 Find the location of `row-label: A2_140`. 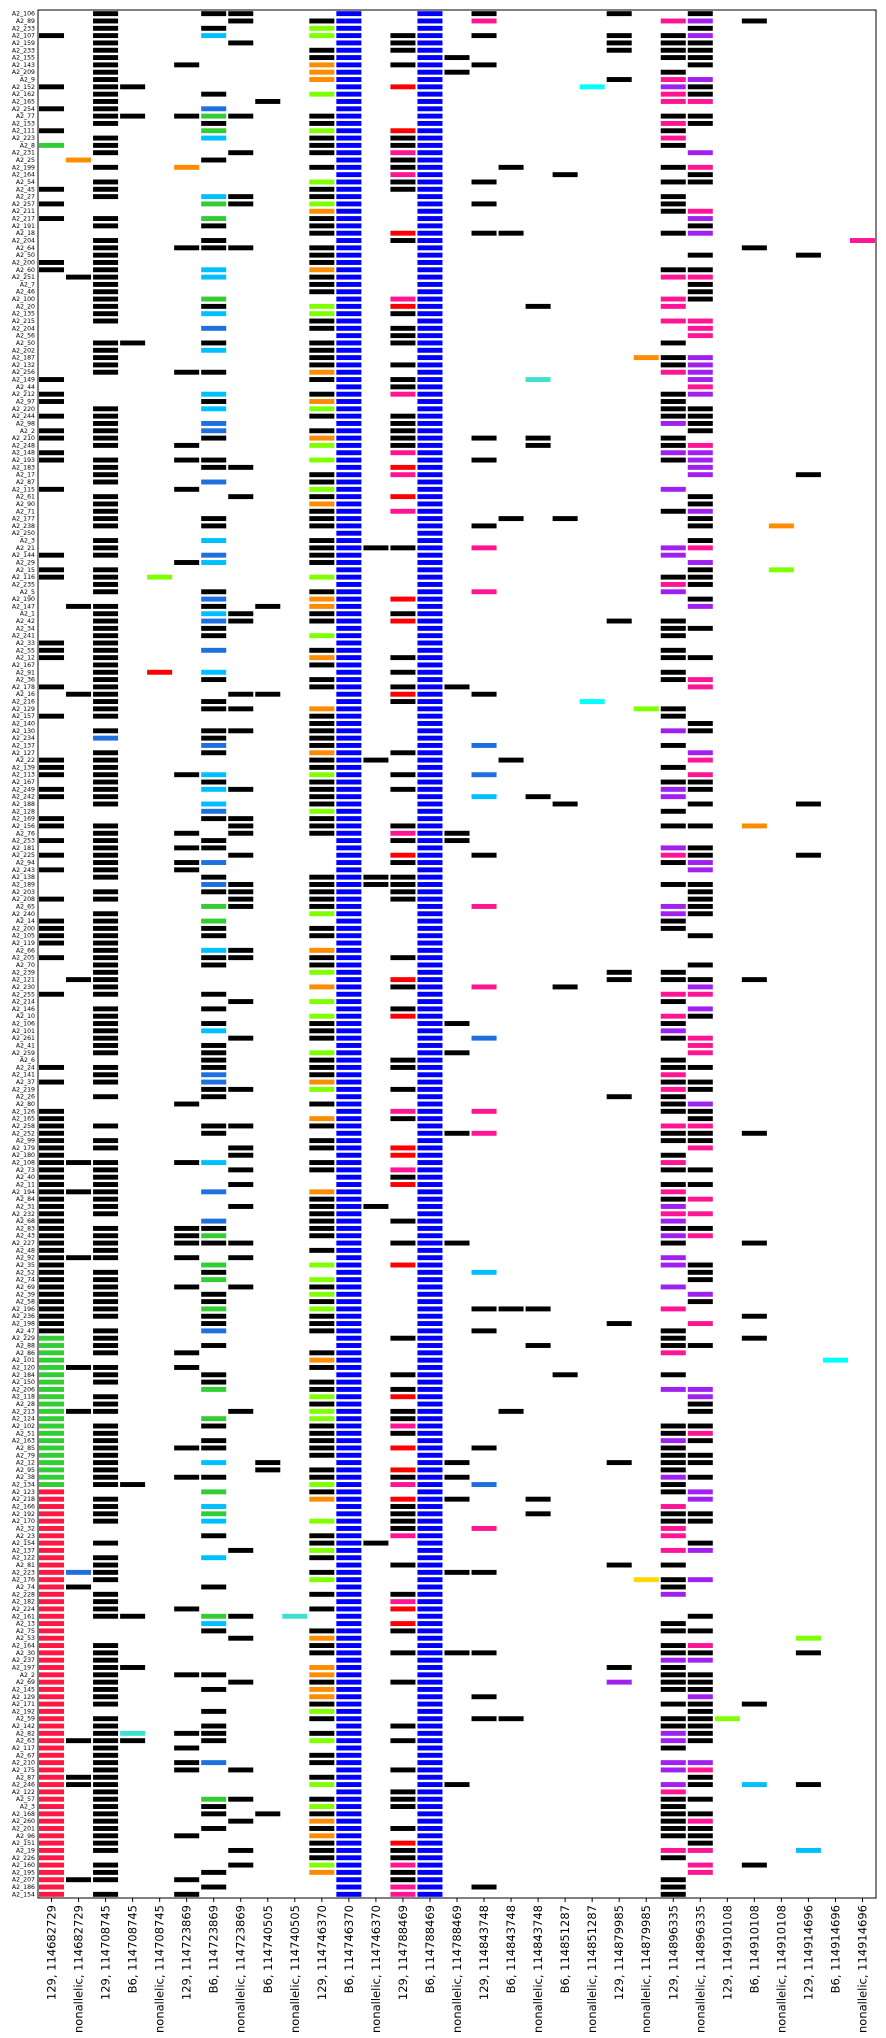

row-label: A2_140 is located at coordinates (23, 723).